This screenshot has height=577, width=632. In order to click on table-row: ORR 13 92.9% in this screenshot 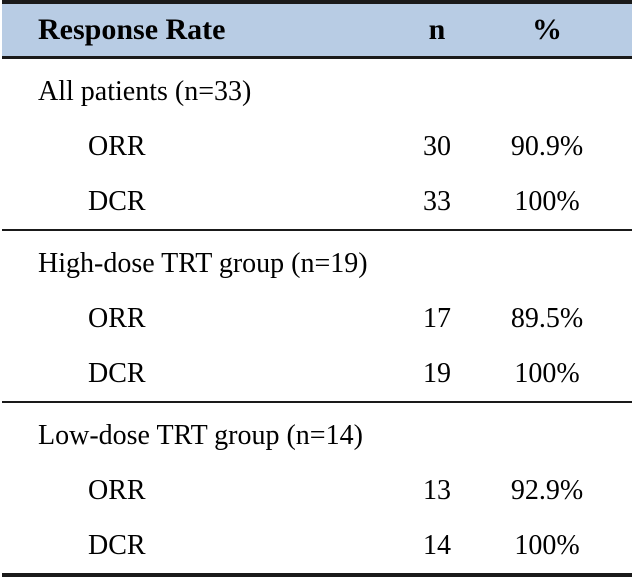, I will do `click(317, 490)`.